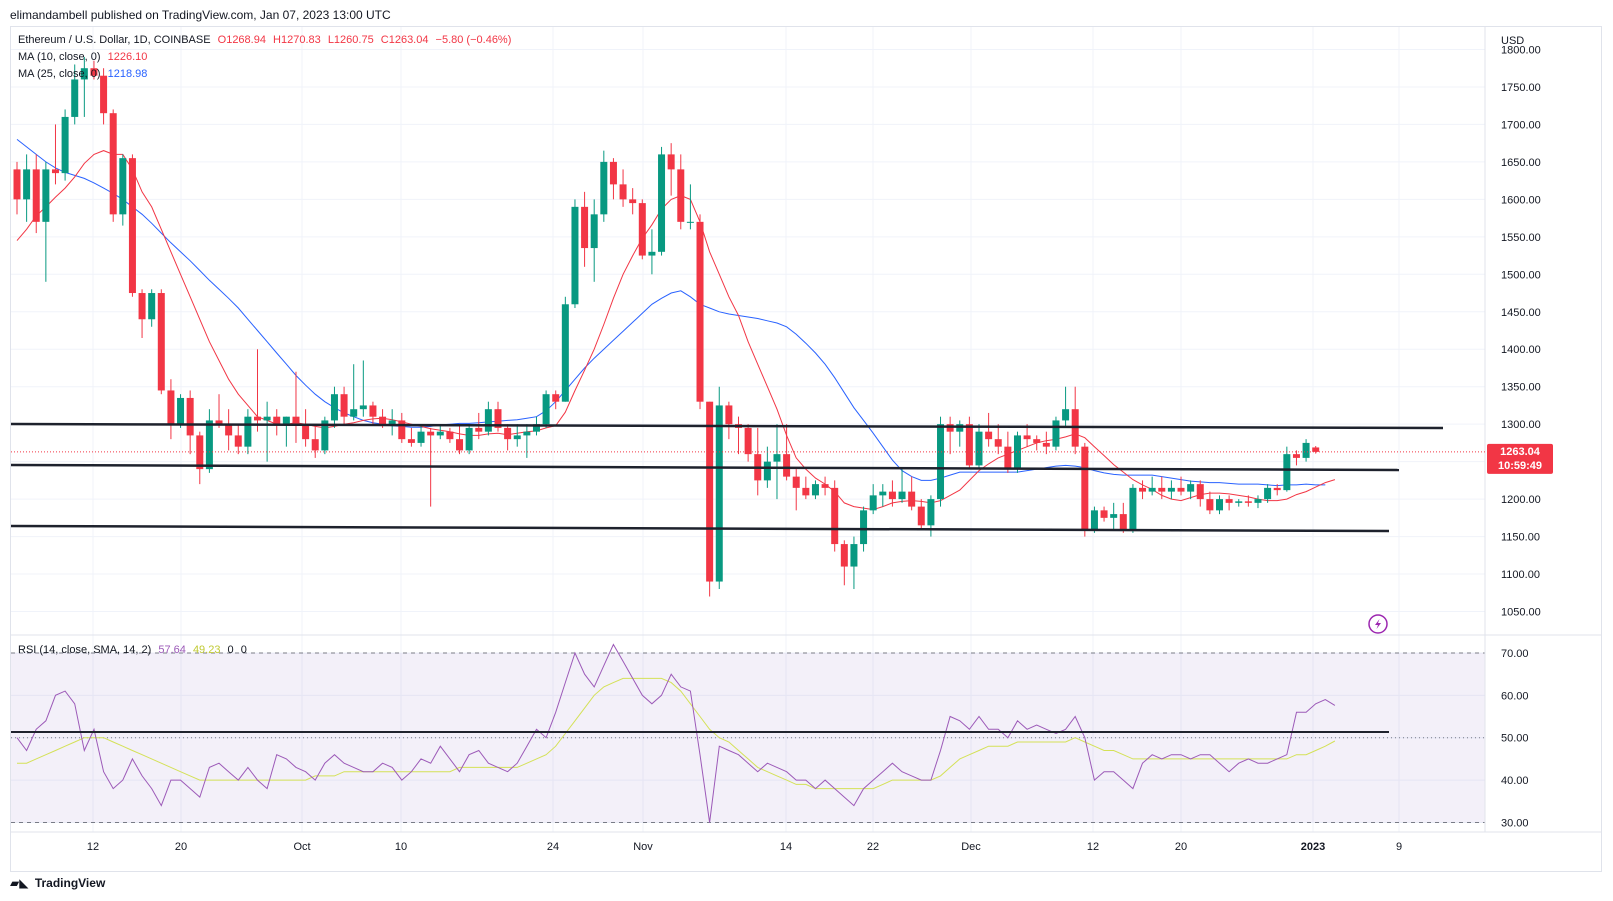 Image resolution: width=1613 pixels, height=901 pixels. I want to click on price-tick-label: 1300.00, so click(1521, 425).